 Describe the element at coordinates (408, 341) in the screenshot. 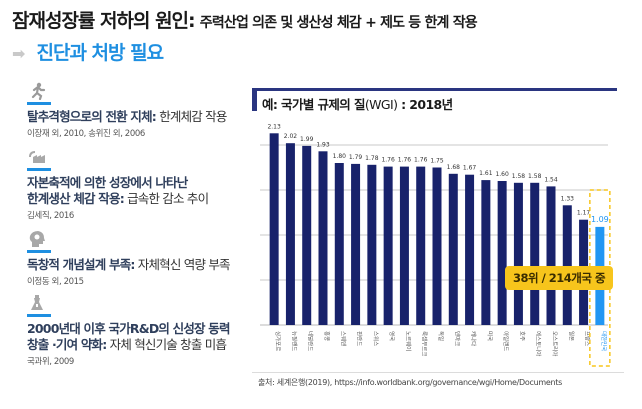

I see `category-label: 노르웨이` at that location.